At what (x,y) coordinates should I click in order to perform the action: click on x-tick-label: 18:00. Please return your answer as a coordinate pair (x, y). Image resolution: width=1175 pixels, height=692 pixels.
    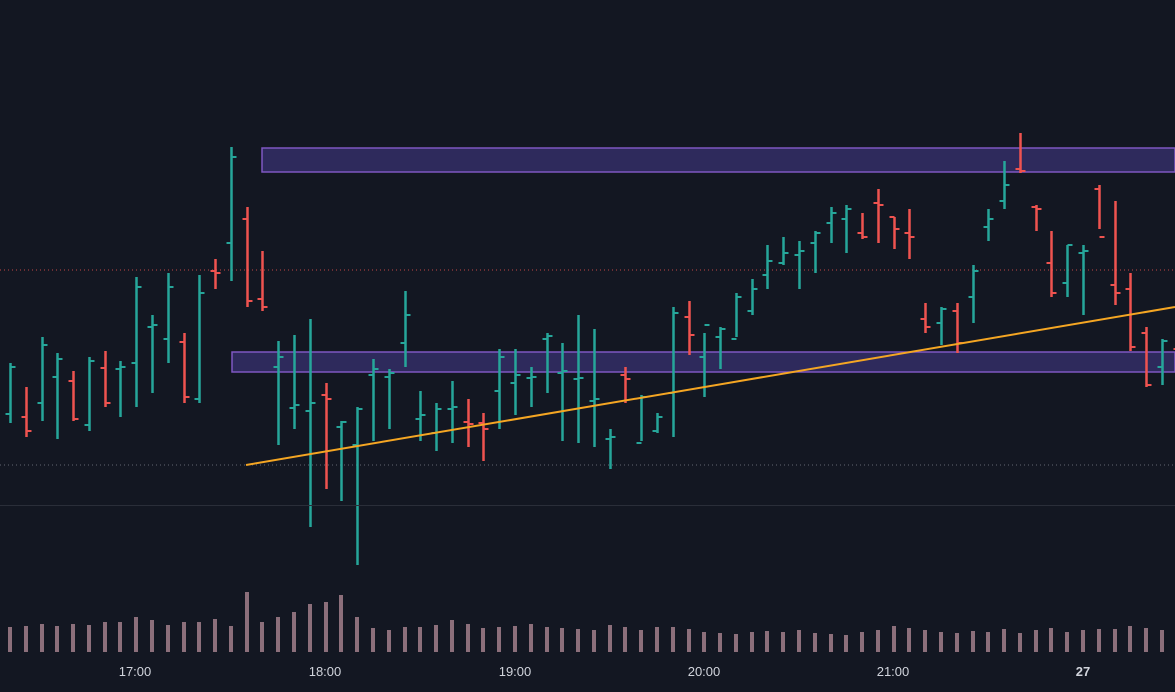
    Looking at the image, I should click on (325, 671).